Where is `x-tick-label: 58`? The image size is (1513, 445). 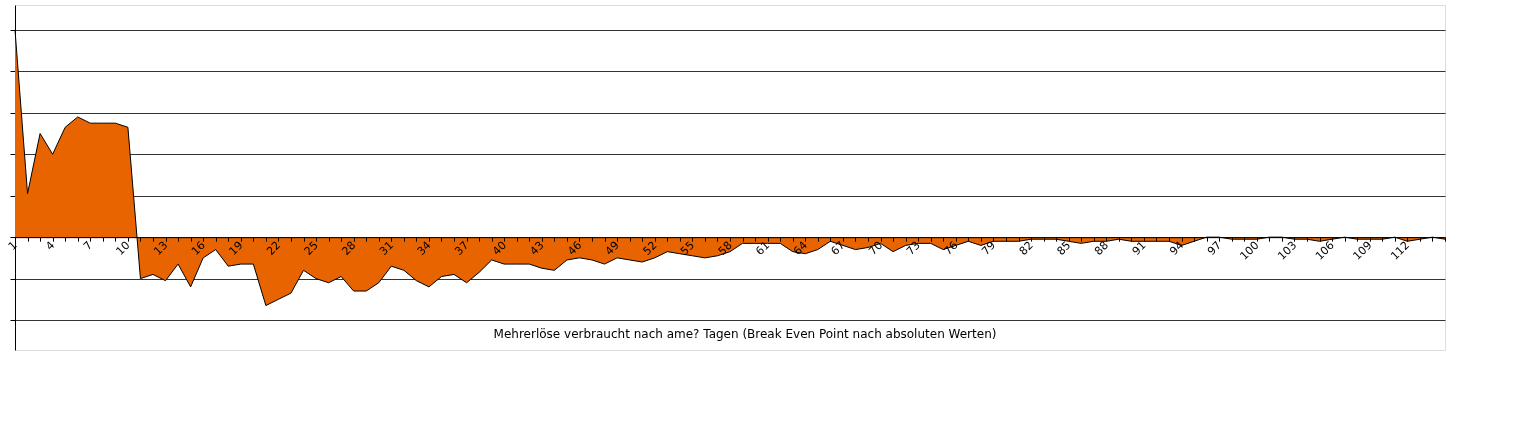
x-tick-label: 58 is located at coordinates (725, 248).